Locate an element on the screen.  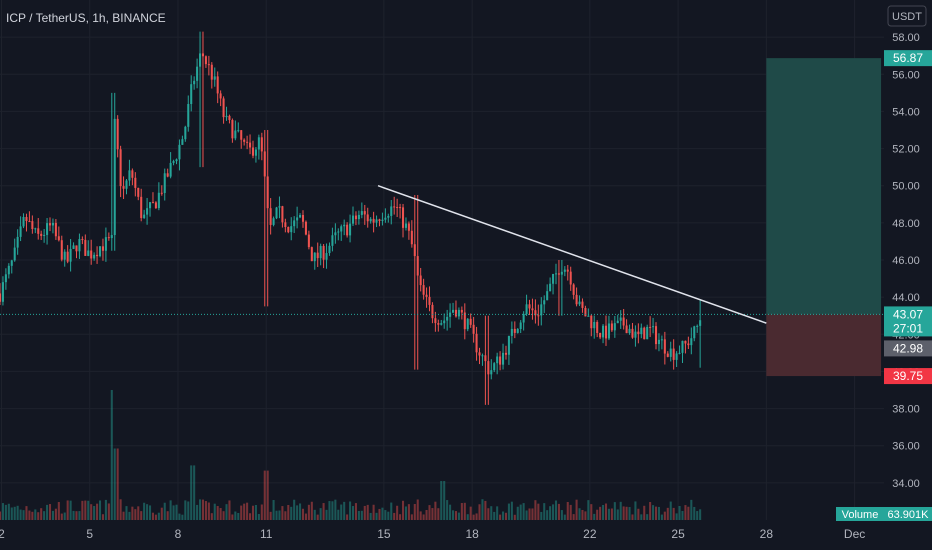
target-price-value: 56.87 is located at coordinates (908, 58).